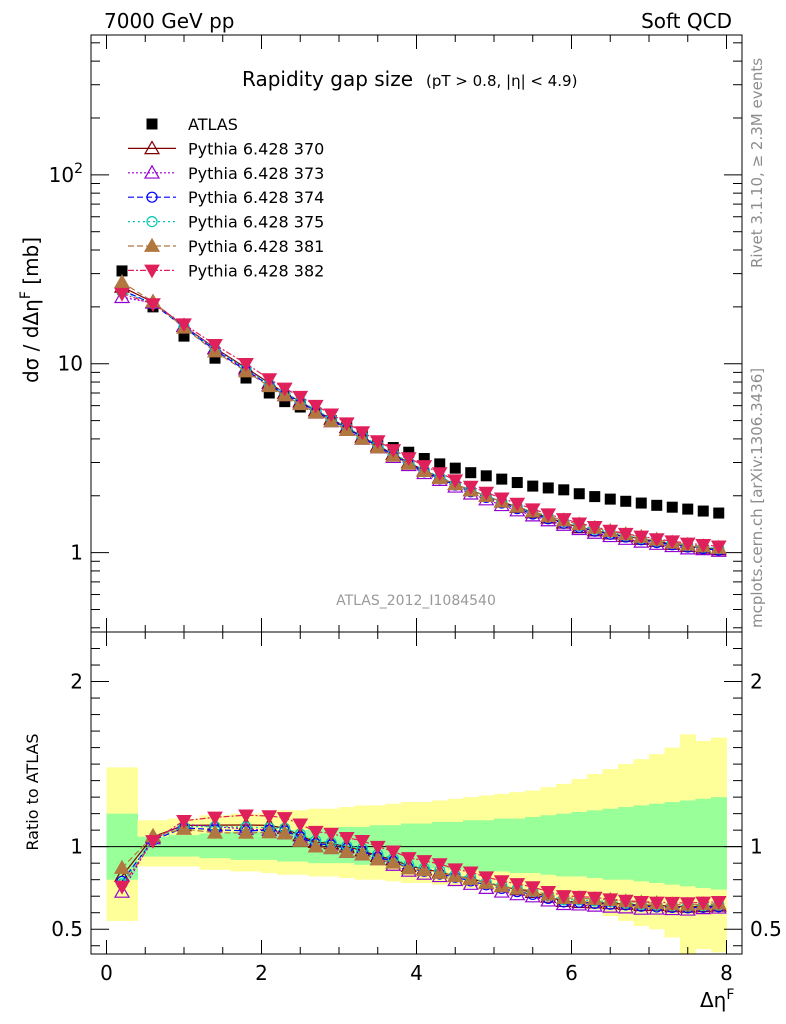 The image size is (786, 1024). What do you see at coordinates (756, 847) in the screenshot?
I see `ratio-y-tick-label-right: 1` at bounding box center [756, 847].